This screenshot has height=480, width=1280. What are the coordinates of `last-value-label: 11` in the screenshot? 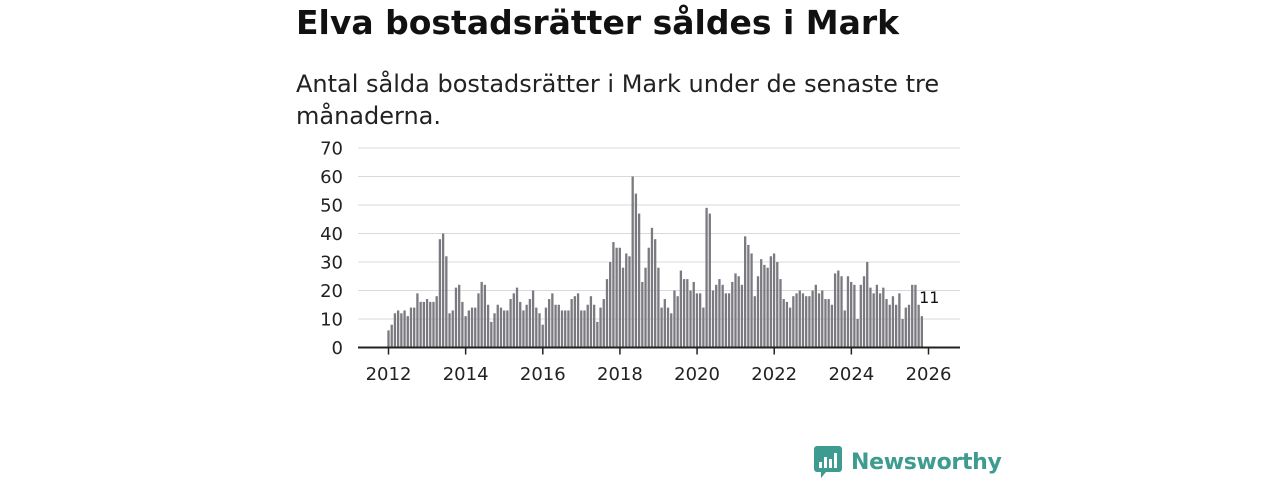 It's located at (929, 297).